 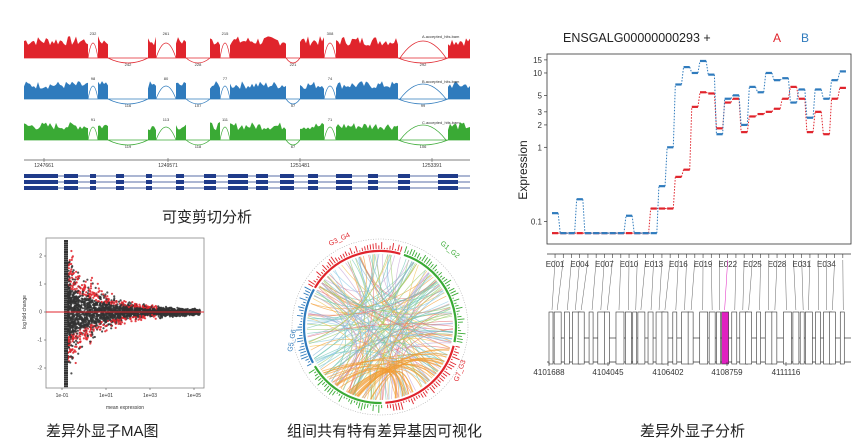 What do you see at coordinates (699, 147) in the screenshot?
I see `series-B` at bounding box center [699, 147].